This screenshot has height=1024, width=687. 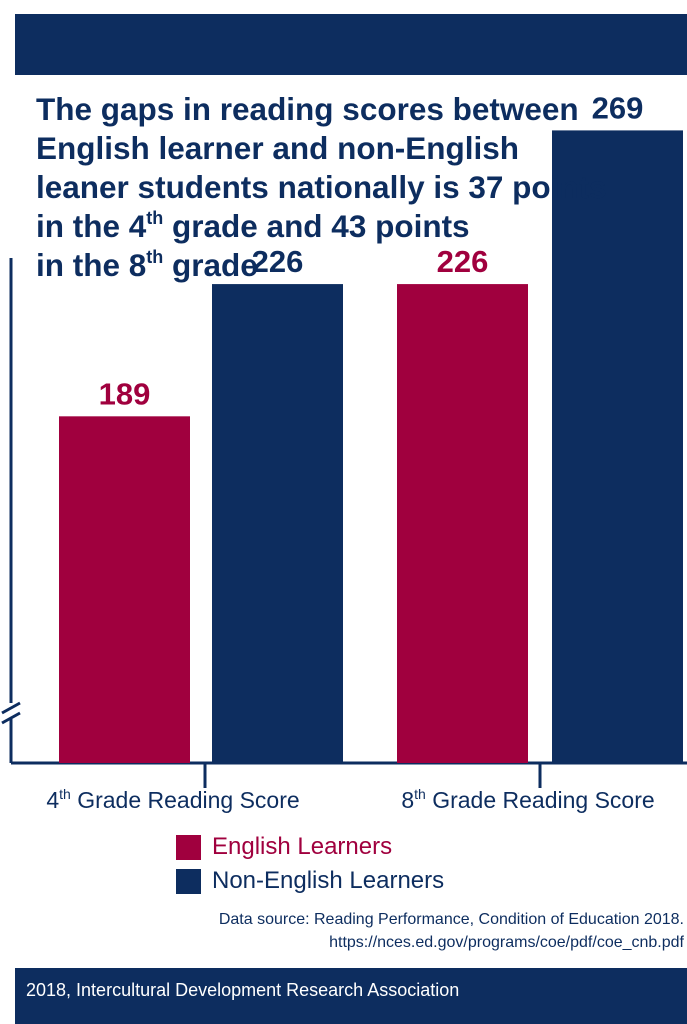 I want to click on data-label: 189, so click(x=125, y=393).